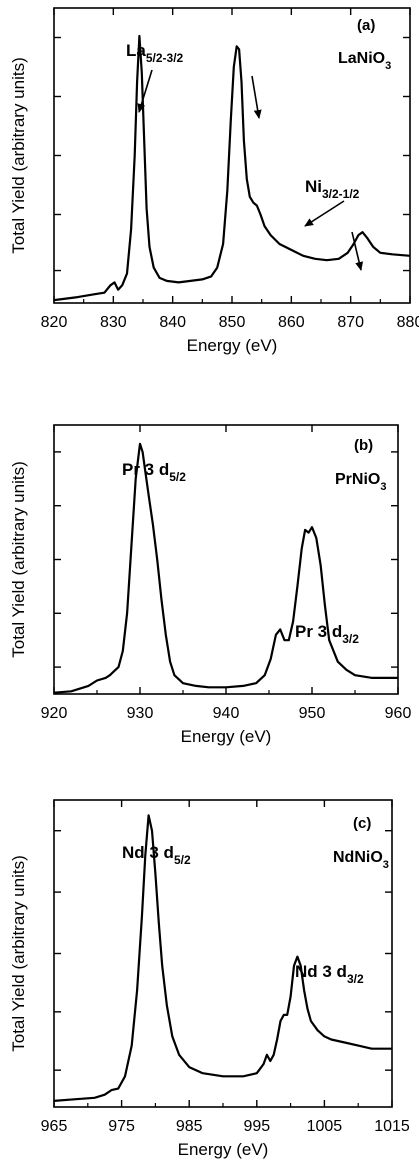 Image resolution: width=419 pixels, height=1169 pixels. I want to click on x-tick-label: 995, so click(256, 1126).